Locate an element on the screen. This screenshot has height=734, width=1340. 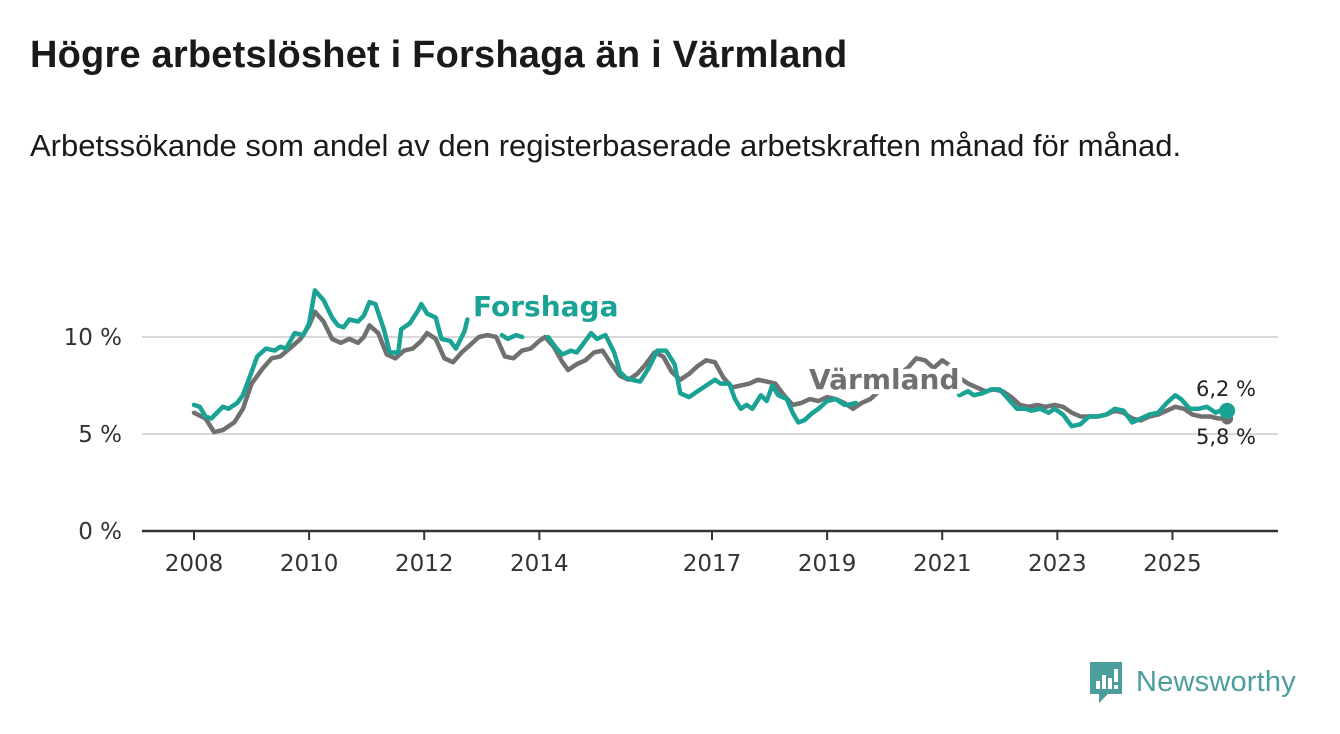
series-label-varmland: Värmland is located at coordinates (884, 379).